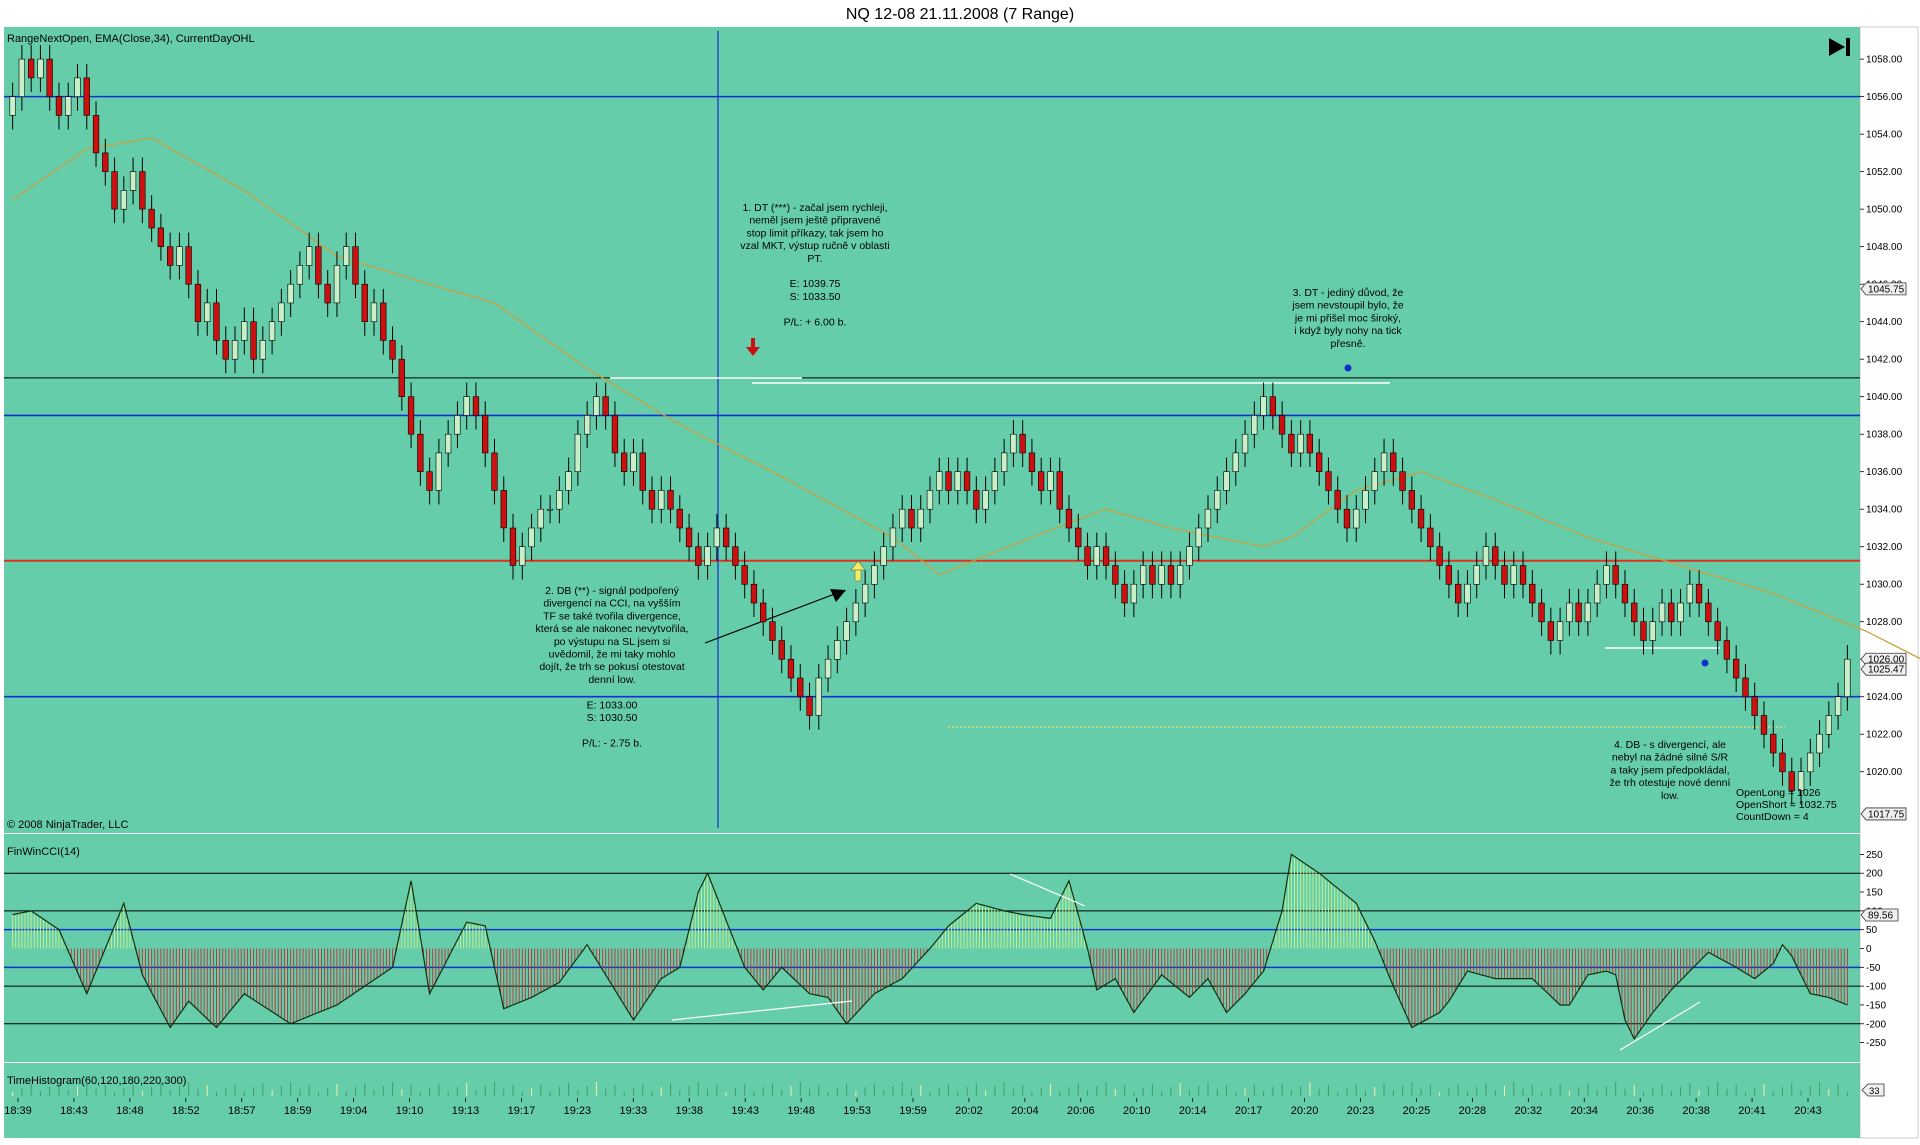  I want to click on price-tick-label: 1044.00, so click(1884, 322).